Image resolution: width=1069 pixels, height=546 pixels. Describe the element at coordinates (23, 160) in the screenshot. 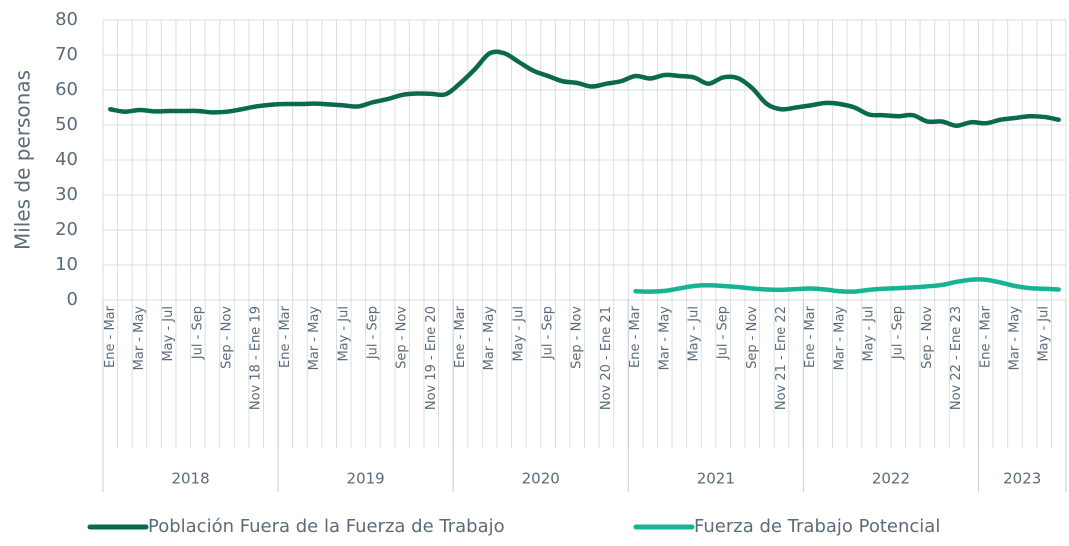

I see `y-axis-title: Miles de personas` at that location.